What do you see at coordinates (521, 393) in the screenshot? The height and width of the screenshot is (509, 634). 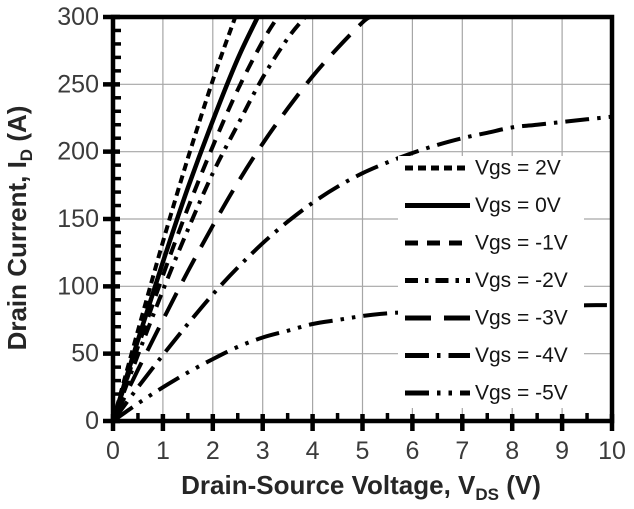 I see `legend-label: Vgs = -5V` at bounding box center [521, 393].